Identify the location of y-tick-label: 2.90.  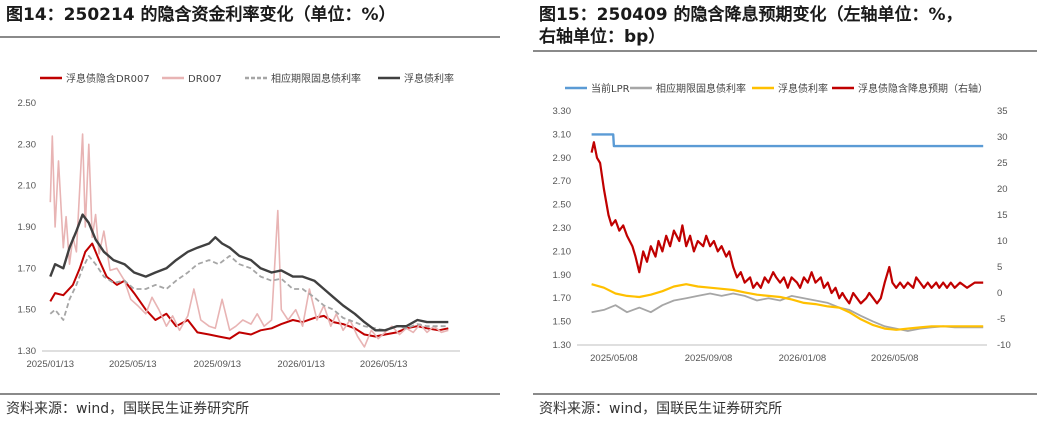
(562, 158).